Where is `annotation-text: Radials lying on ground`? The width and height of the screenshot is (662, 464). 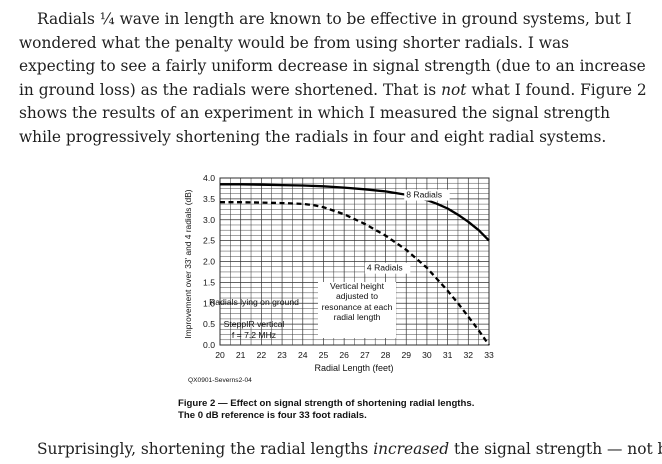 annotation-text: Radials lying on ground is located at coordinates (254, 302).